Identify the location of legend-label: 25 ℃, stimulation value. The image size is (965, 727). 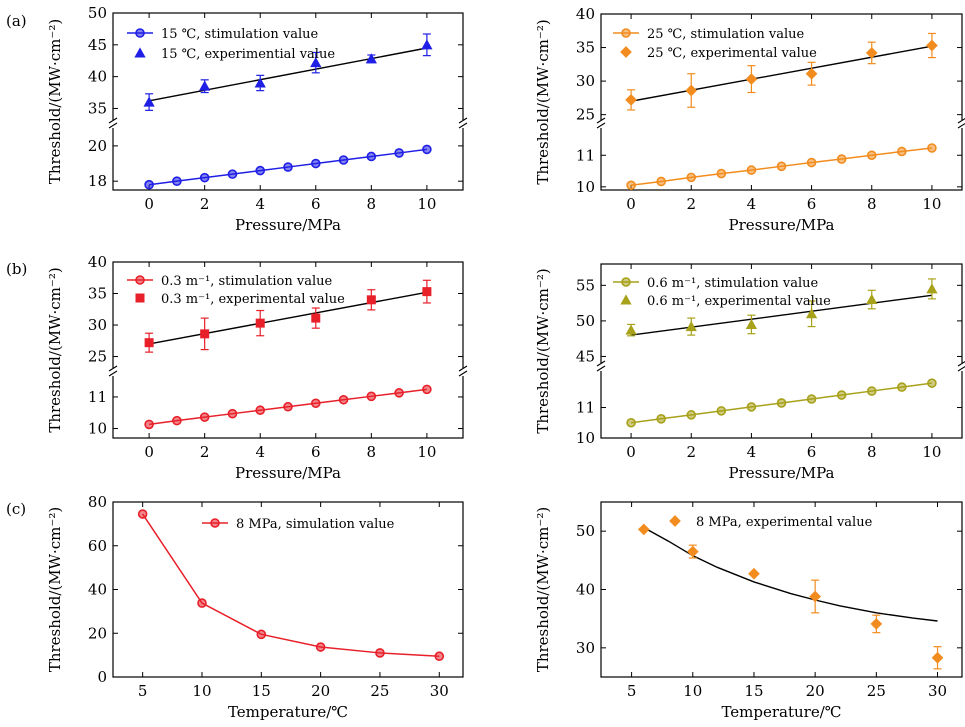
(725, 34).